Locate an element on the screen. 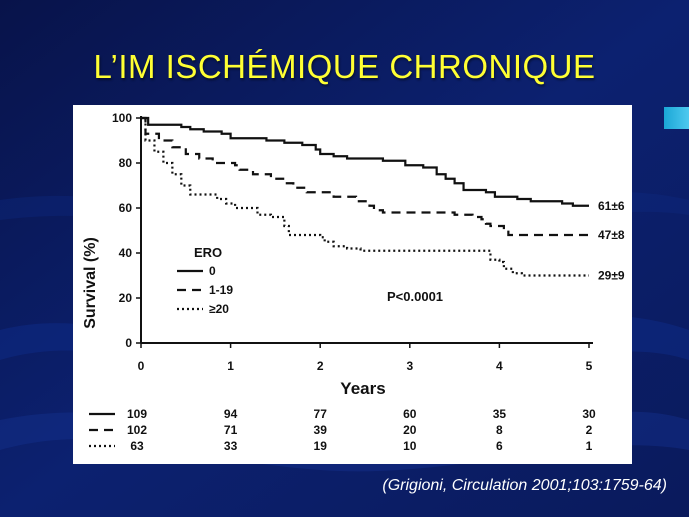 The width and height of the screenshot is (689, 517). risk-table: 109 94 77 60 35 30 102 71 39 20 8 2 63 33 19 10 6 1 is located at coordinates (342, 430).